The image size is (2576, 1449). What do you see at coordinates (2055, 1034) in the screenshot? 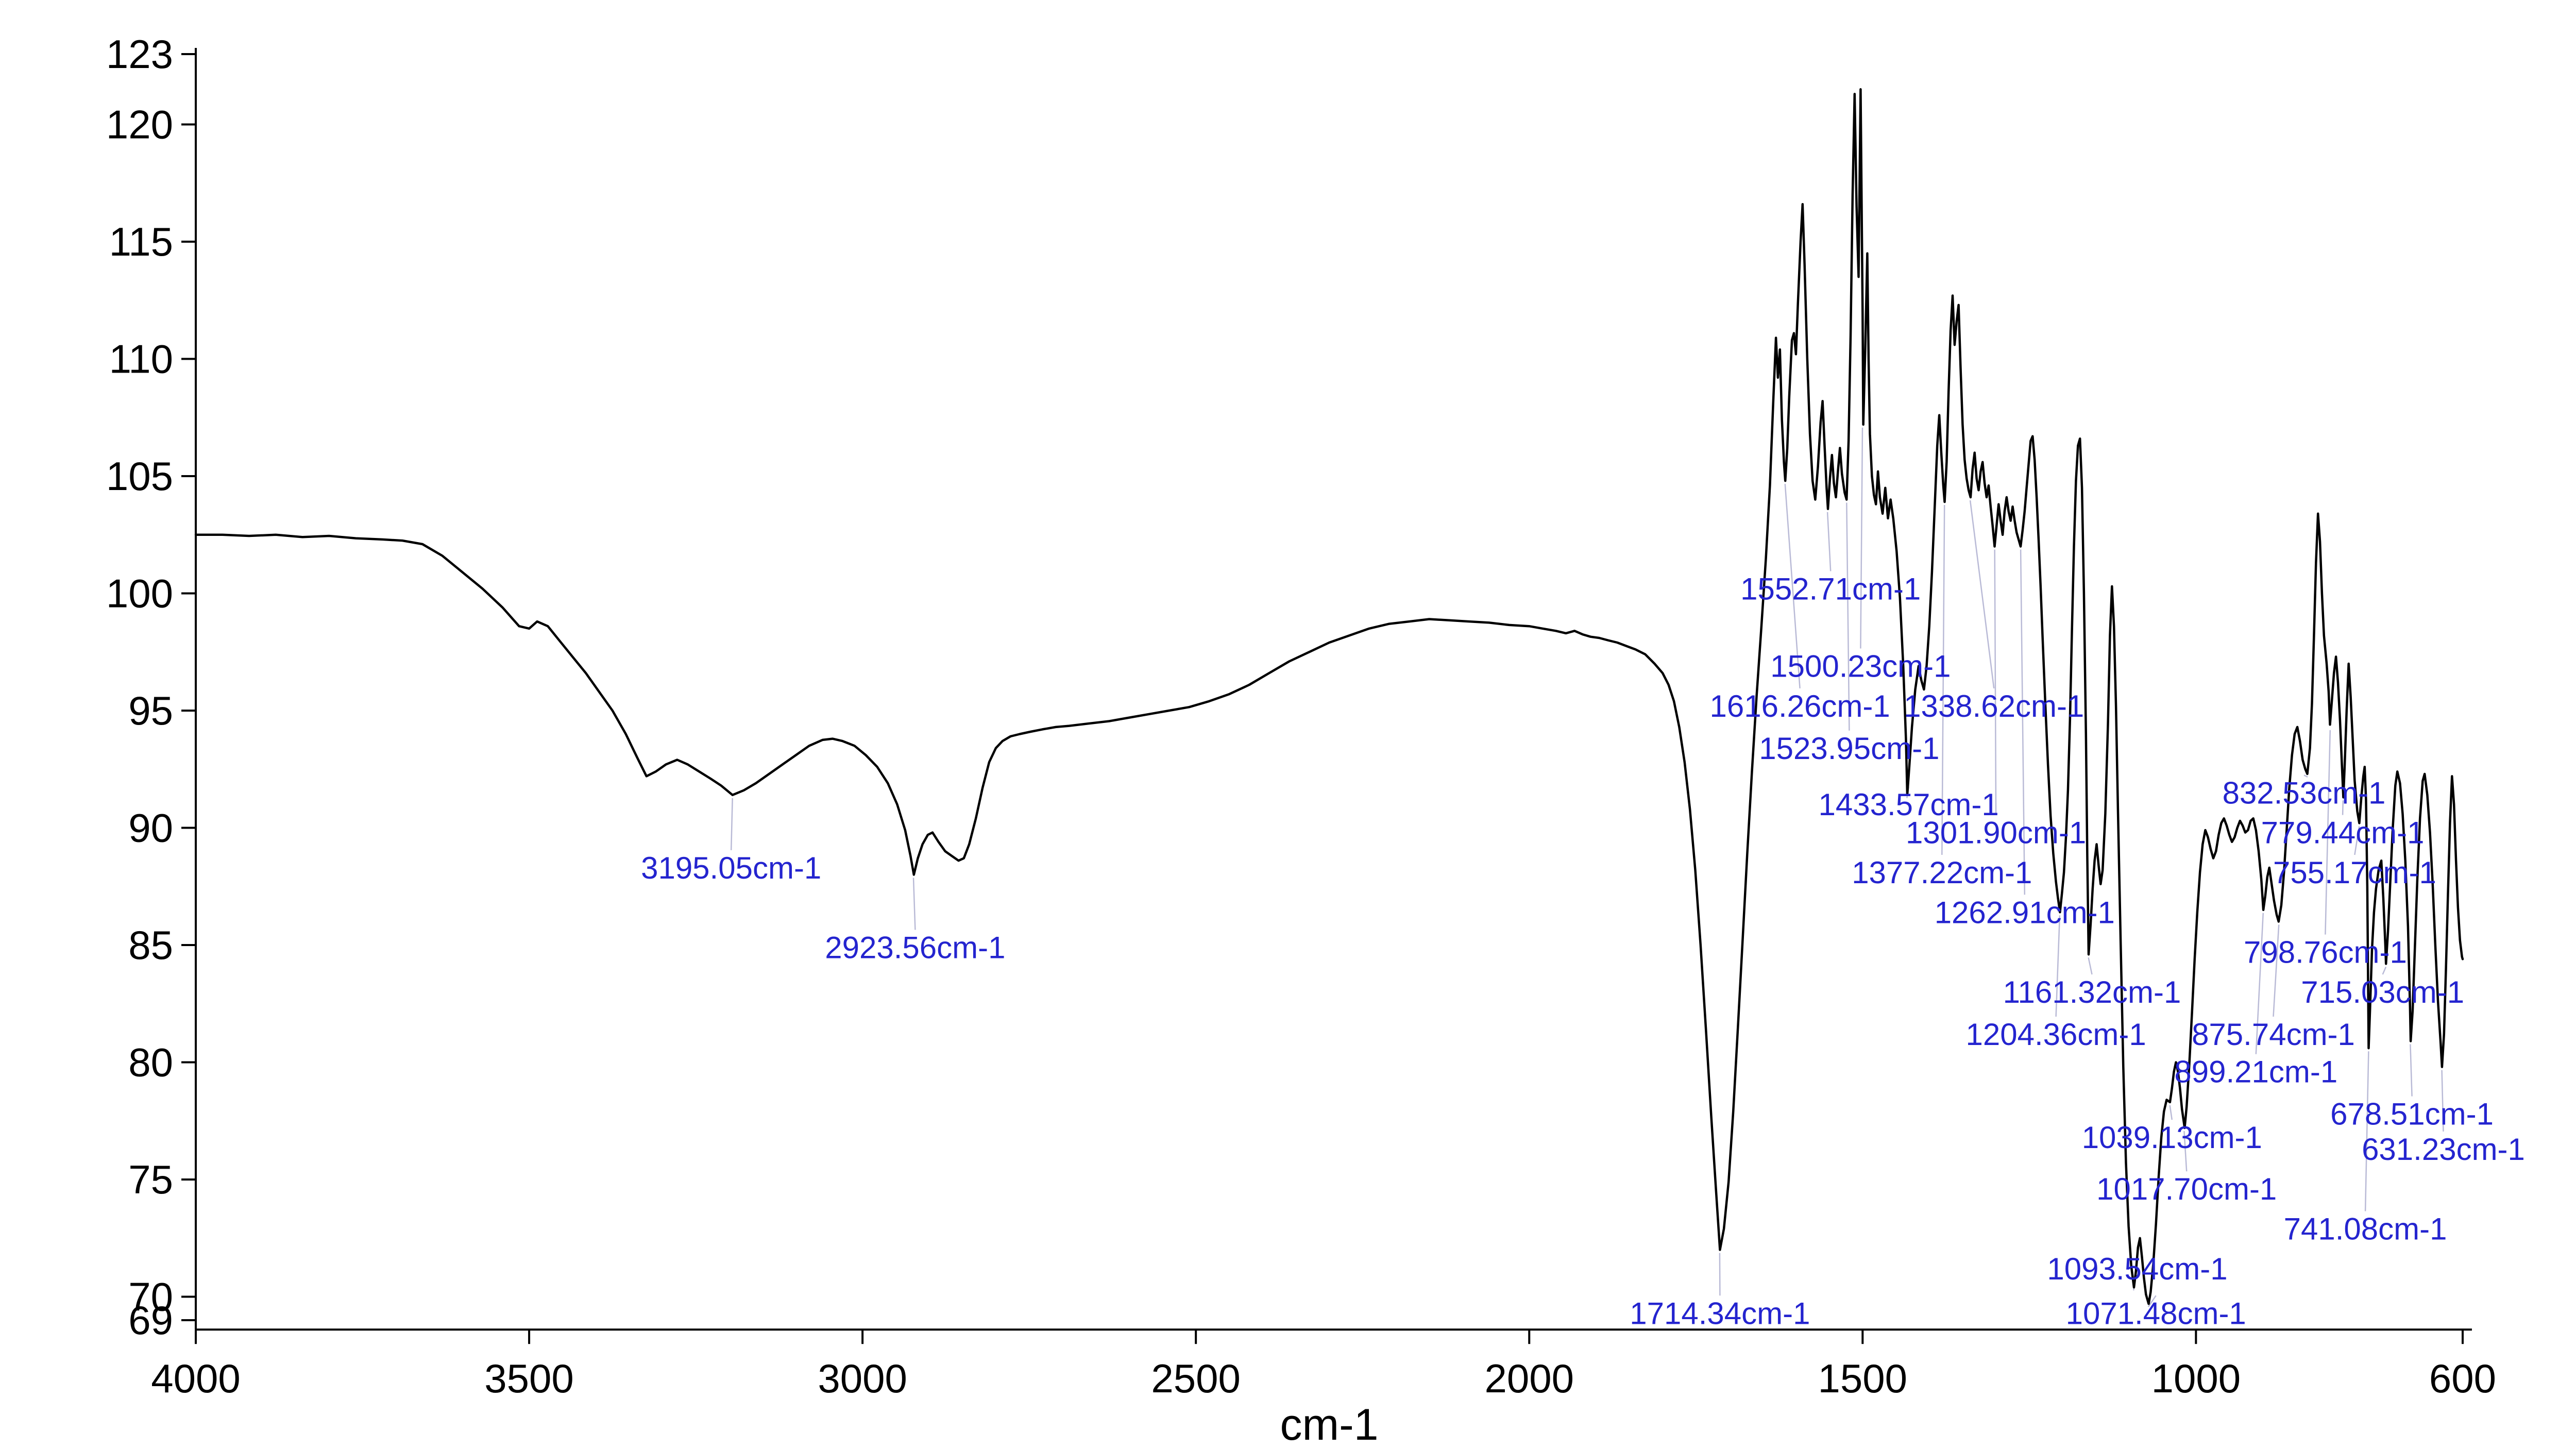
I see `peak-annotation-label: 1204.36cm-1` at bounding box center [2055, 1034].